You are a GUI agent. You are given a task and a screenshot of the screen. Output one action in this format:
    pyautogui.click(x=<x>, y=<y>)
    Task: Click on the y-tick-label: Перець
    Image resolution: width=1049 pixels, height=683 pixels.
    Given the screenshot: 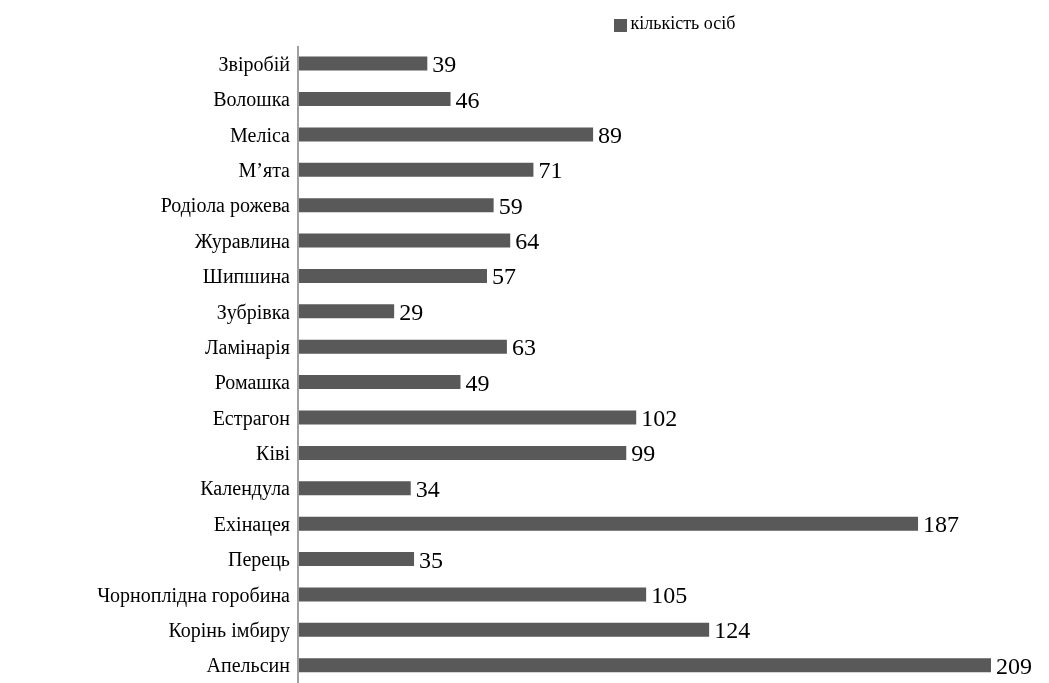 What is the action you would take?
    pyautogui.click(x=258, y=560)
    